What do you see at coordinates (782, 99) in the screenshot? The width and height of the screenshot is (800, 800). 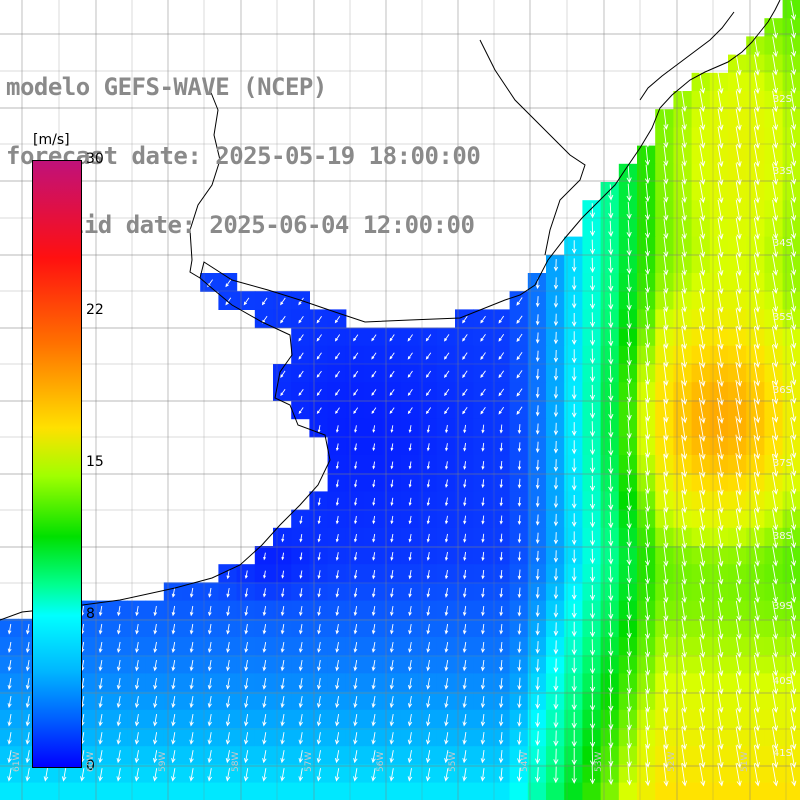 I see `lat-label: 32S` at bounding box center [782, 99].